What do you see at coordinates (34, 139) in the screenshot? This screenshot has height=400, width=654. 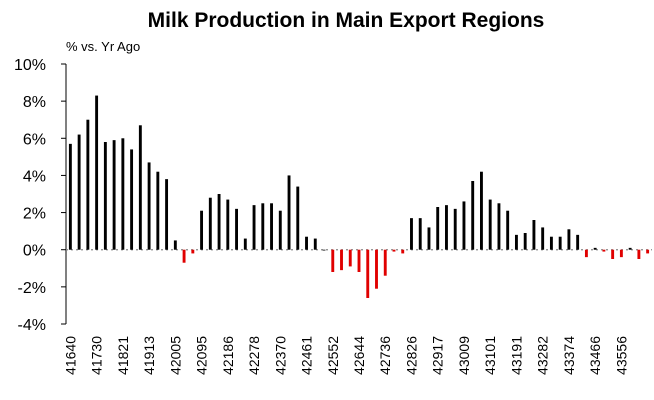 I see `y-tick-label: 6%` at bounding box center [34, 139].